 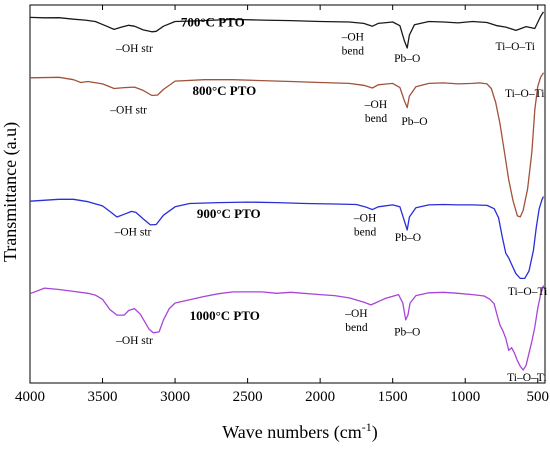 I want to click on x-axis-title-superscript: -1, so click(x=367, y=427).